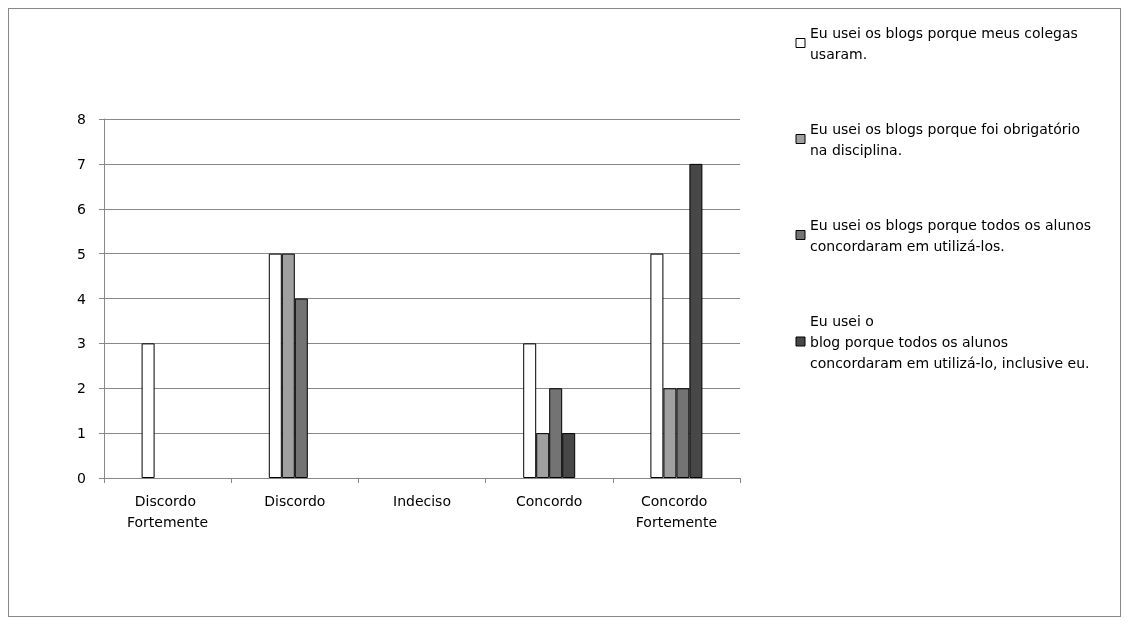 This screenshot has width=1129, height=625. What do you see at coordinates (81, 119) in the screenshot?
I see `y-tick-label: 8` at bounding box center [81, 119].